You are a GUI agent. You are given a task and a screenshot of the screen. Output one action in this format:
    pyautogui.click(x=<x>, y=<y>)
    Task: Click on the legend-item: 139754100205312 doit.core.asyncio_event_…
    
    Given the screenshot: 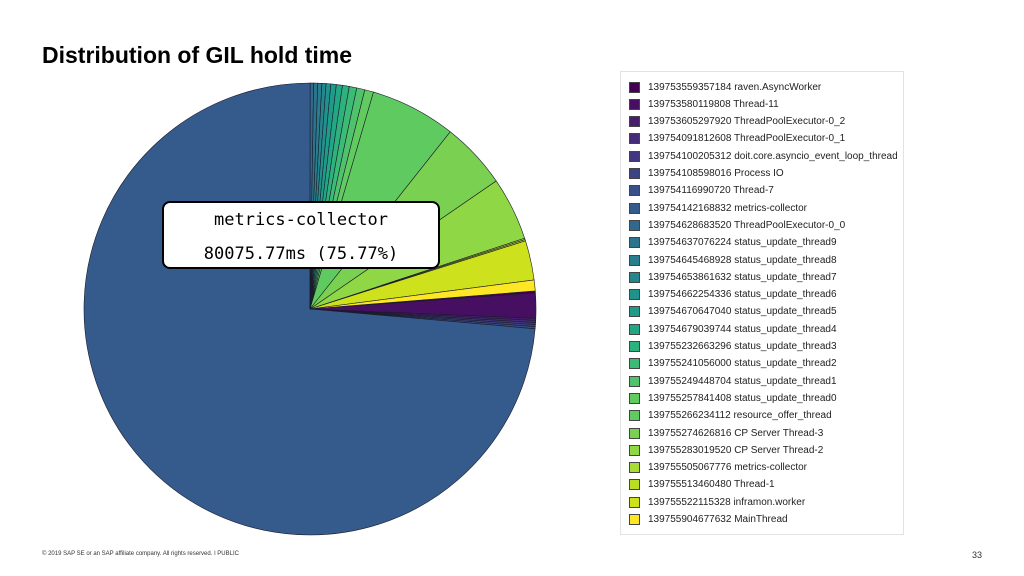 What is the action you would take?
    pyautogui.click(x=763, y=156)
    